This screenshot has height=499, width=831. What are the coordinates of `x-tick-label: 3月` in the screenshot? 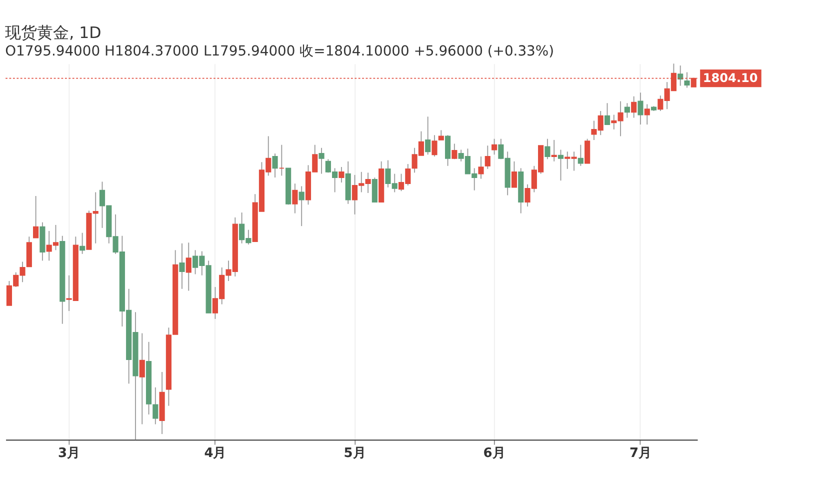 It's located at (69, 453).